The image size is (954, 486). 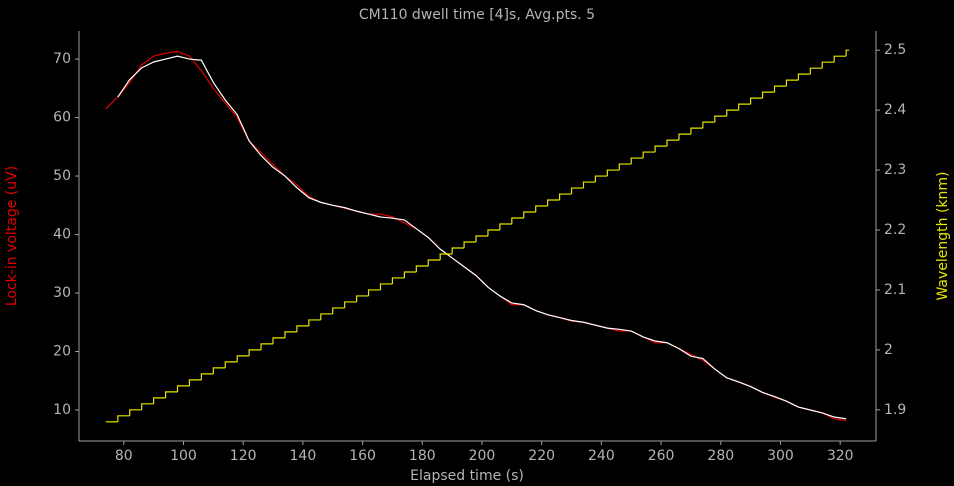 What do you see at coordinates (303, 456) in the screenshot?
I see `x-tick-label: 140` at bounding box center [303, 456].